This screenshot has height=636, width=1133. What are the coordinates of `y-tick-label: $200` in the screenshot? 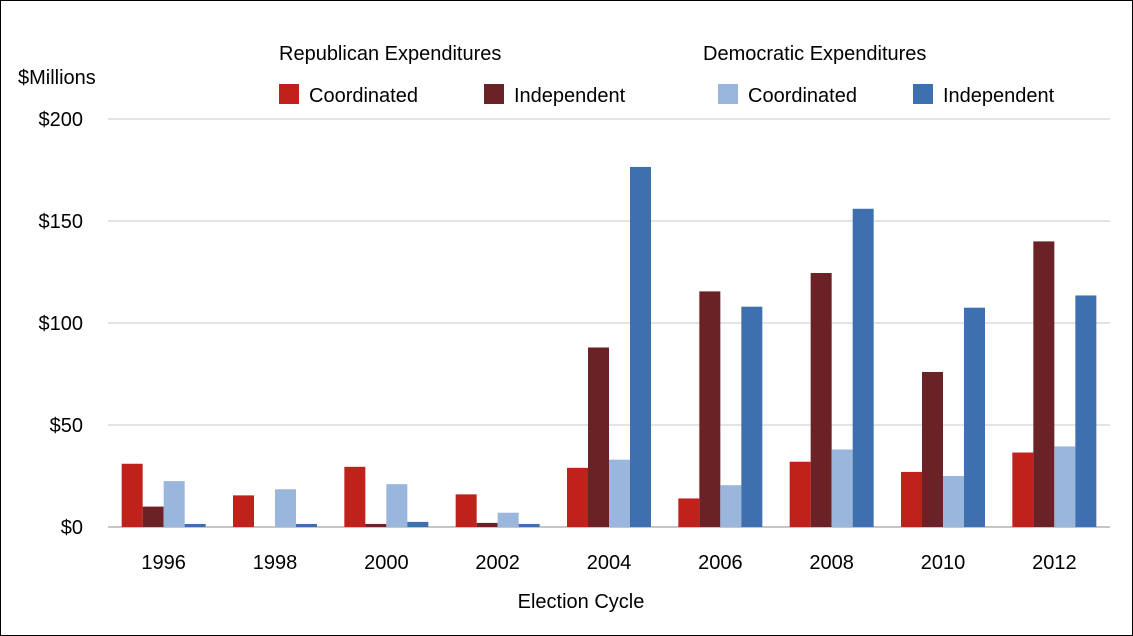 It's located at (61, 120).